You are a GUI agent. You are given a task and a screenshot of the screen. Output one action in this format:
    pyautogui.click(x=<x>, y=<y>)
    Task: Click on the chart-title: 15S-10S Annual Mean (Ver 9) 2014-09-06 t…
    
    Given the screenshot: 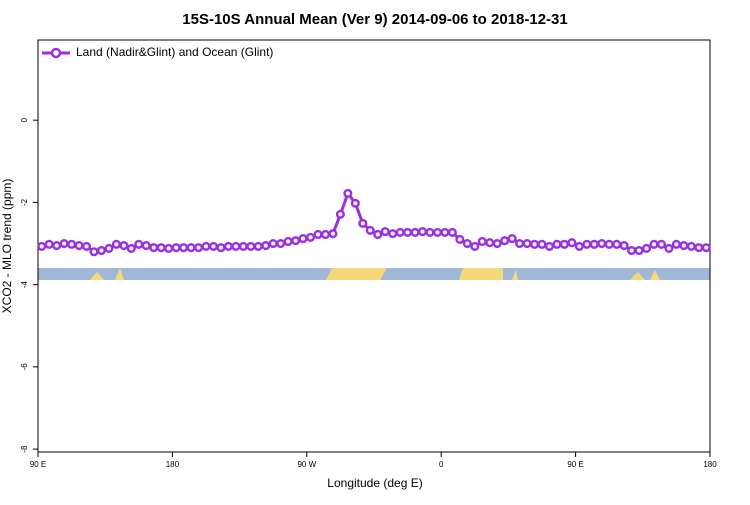 What is the action you would take?
    pyautogui.click(x=374, y=19)
    